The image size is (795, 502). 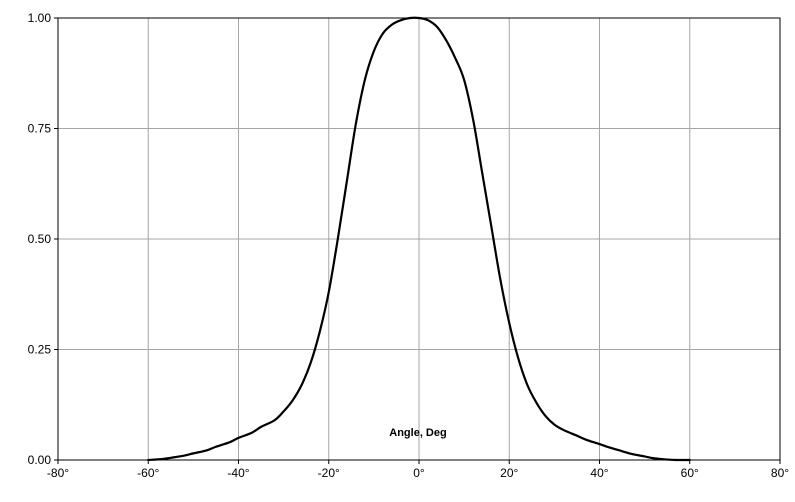 I want to click on x-tick-label: 0°, so click(x=419, y=473).